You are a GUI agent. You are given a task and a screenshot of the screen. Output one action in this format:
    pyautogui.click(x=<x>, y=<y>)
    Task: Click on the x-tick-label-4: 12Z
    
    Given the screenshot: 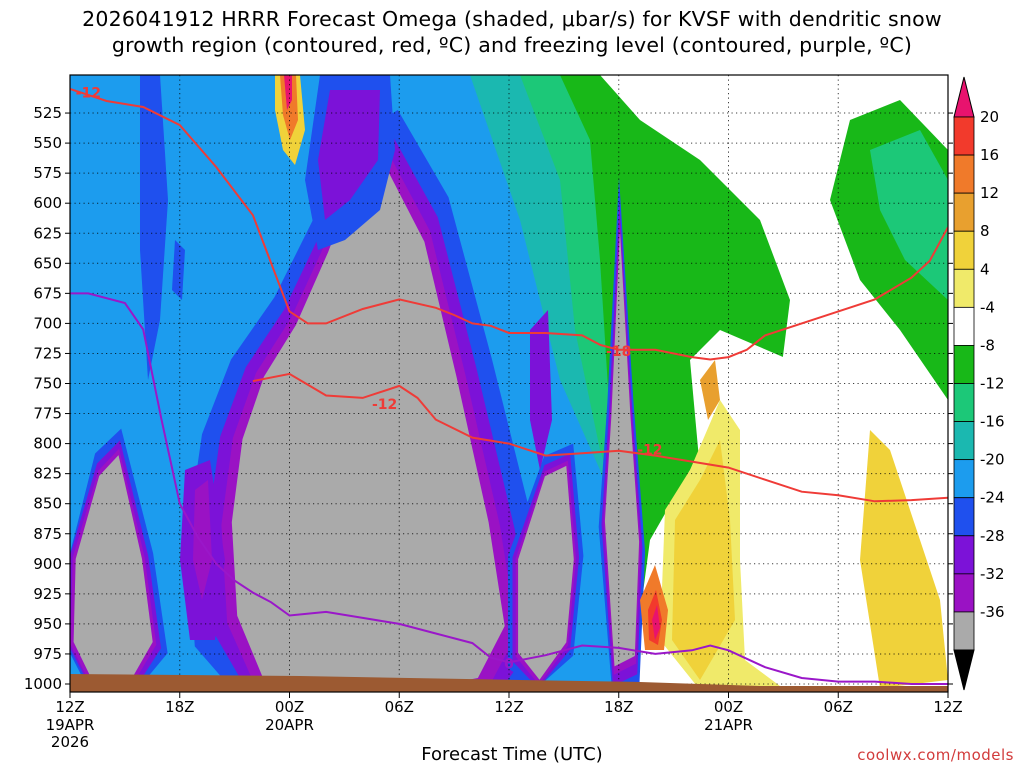 What is the action you would take?
    pyautogui.click(x=508, y=707)
    